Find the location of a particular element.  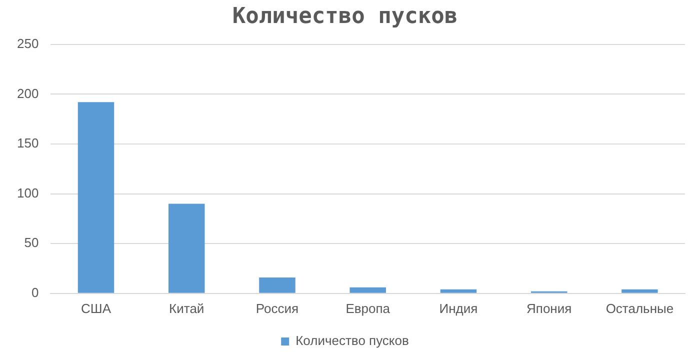

x-tick-label: Индия is located at coordinates (458, 308).